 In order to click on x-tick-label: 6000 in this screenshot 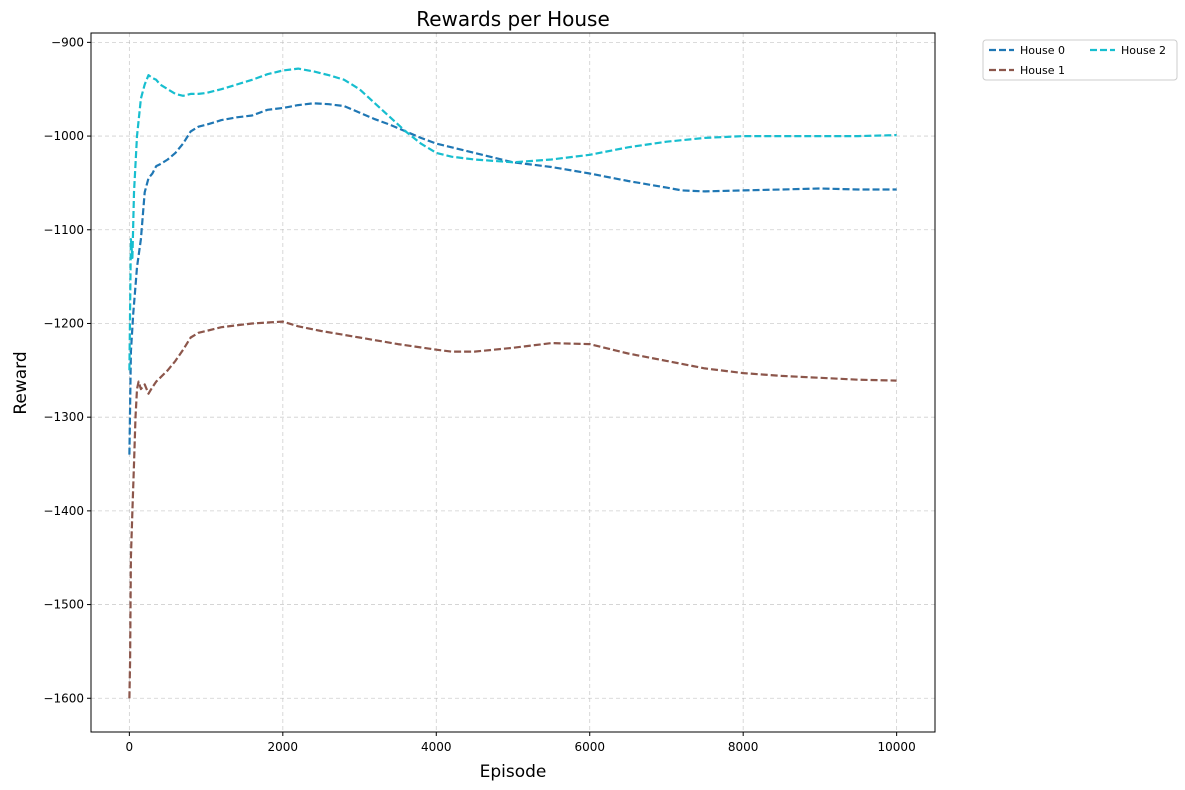, I will do `click(589, 747)`.